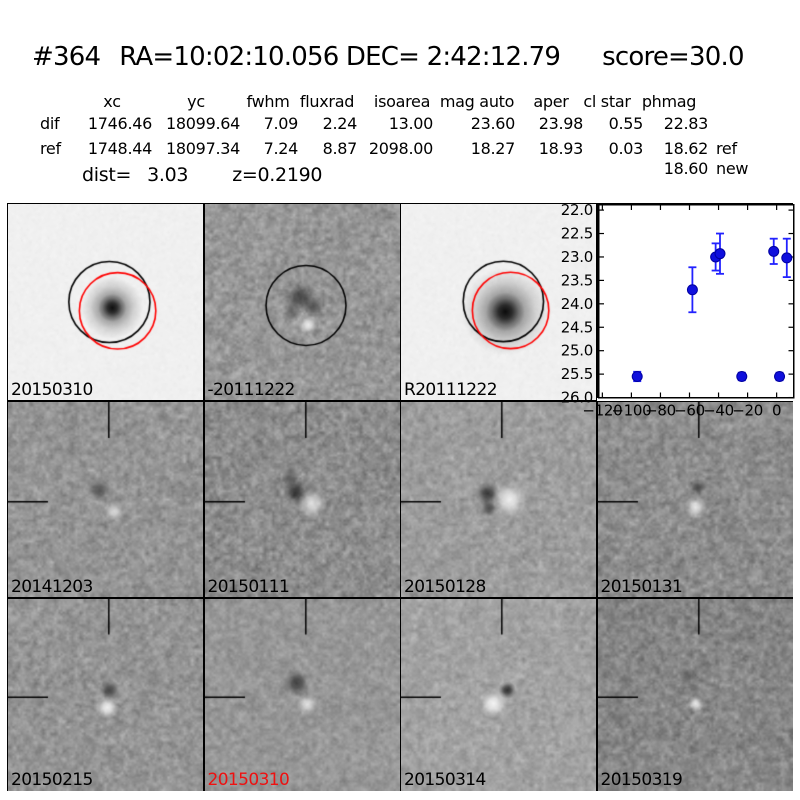 This screenshot has width=800, height=800. What do you see at coordinates (203, 148) in the screenshot?
I see `cell-ref-yc: 18097.34` at bounding box center [203, 148].